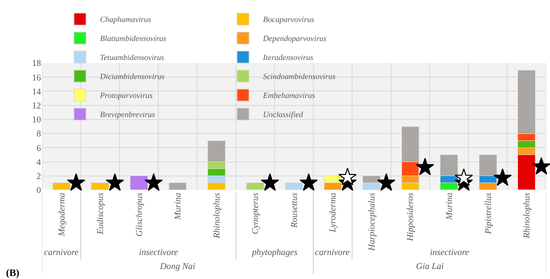  I want to click on text: Dong Nai, so click(177, 266).